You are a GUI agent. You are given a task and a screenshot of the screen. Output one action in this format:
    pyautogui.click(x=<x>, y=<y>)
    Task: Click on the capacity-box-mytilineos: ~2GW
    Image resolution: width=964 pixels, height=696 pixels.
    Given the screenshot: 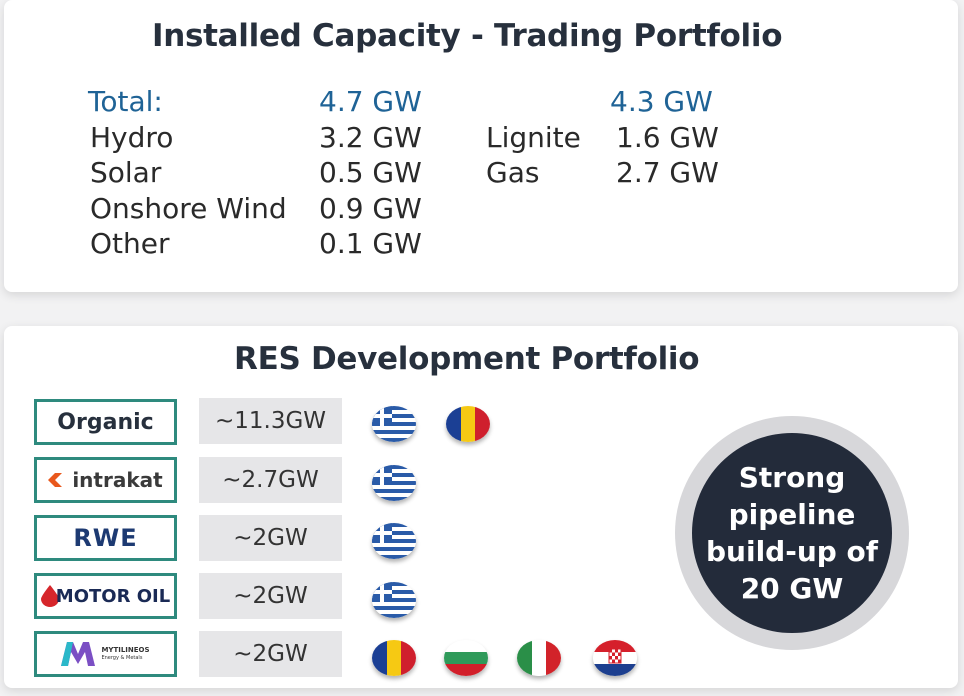 What is the action you would take?
    pyautogui.click(x=270, y=654)
    